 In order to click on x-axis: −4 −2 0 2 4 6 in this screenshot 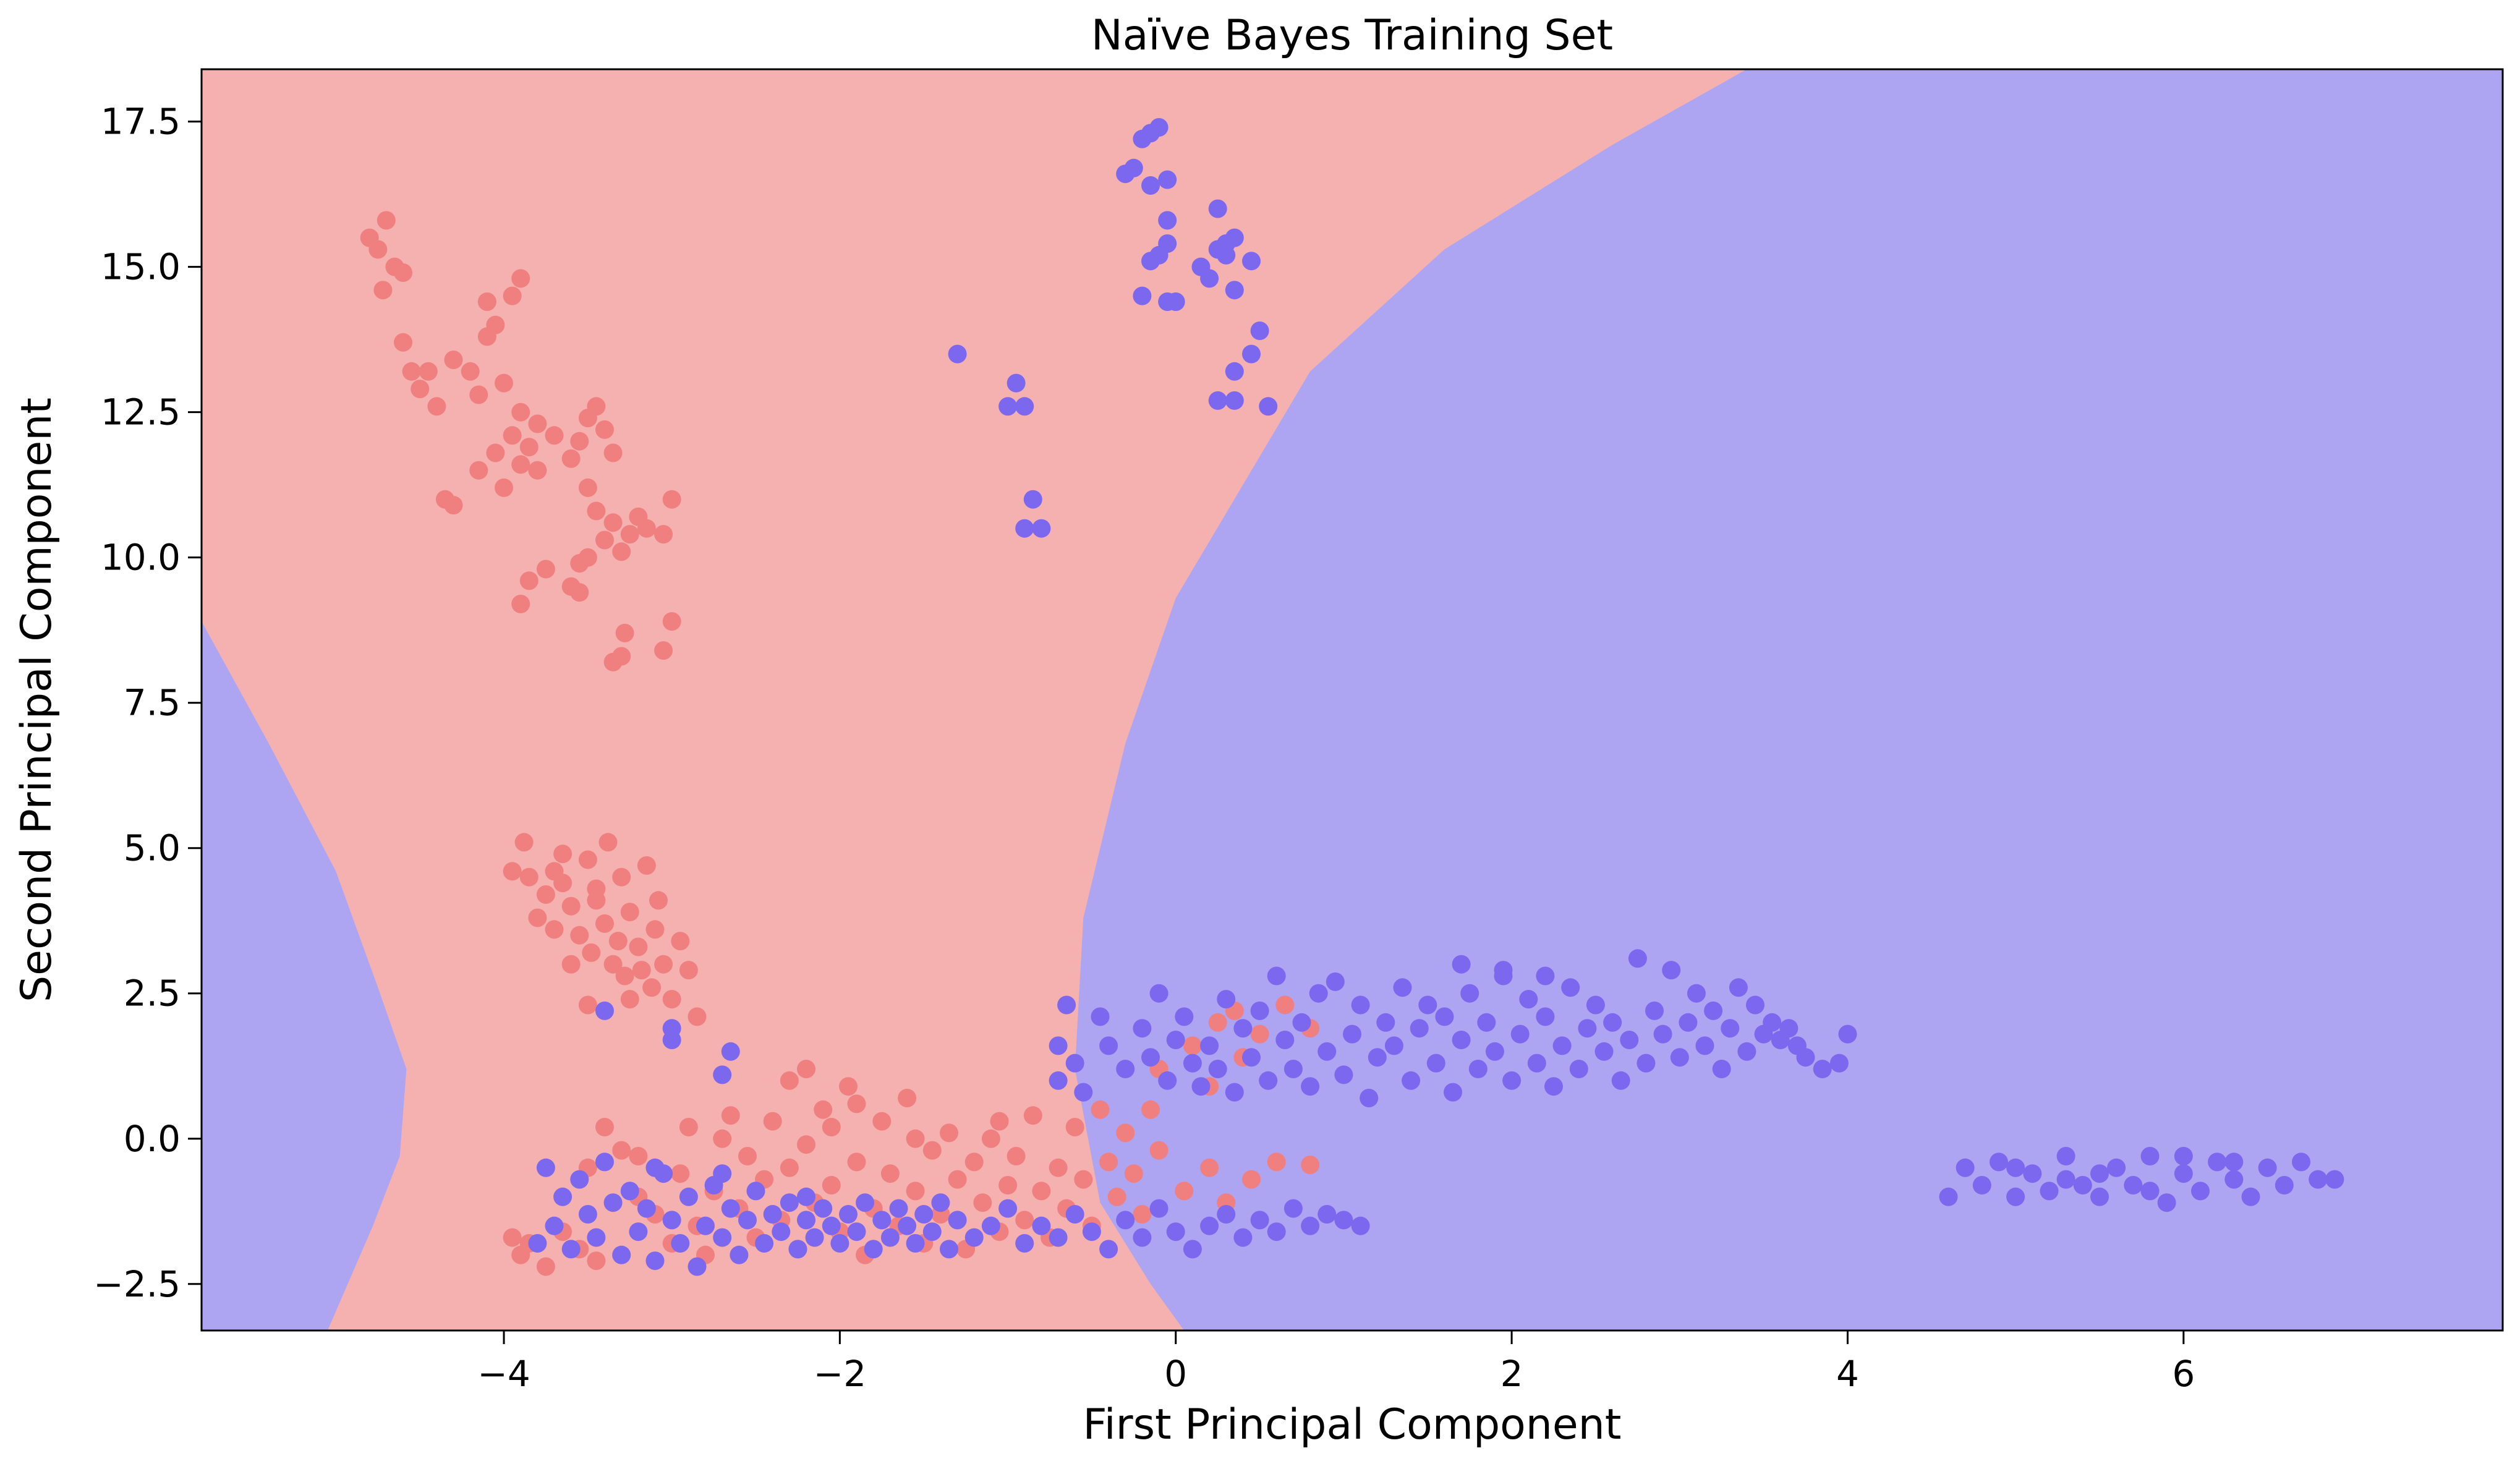, I will do `click(1336, 1363)`.